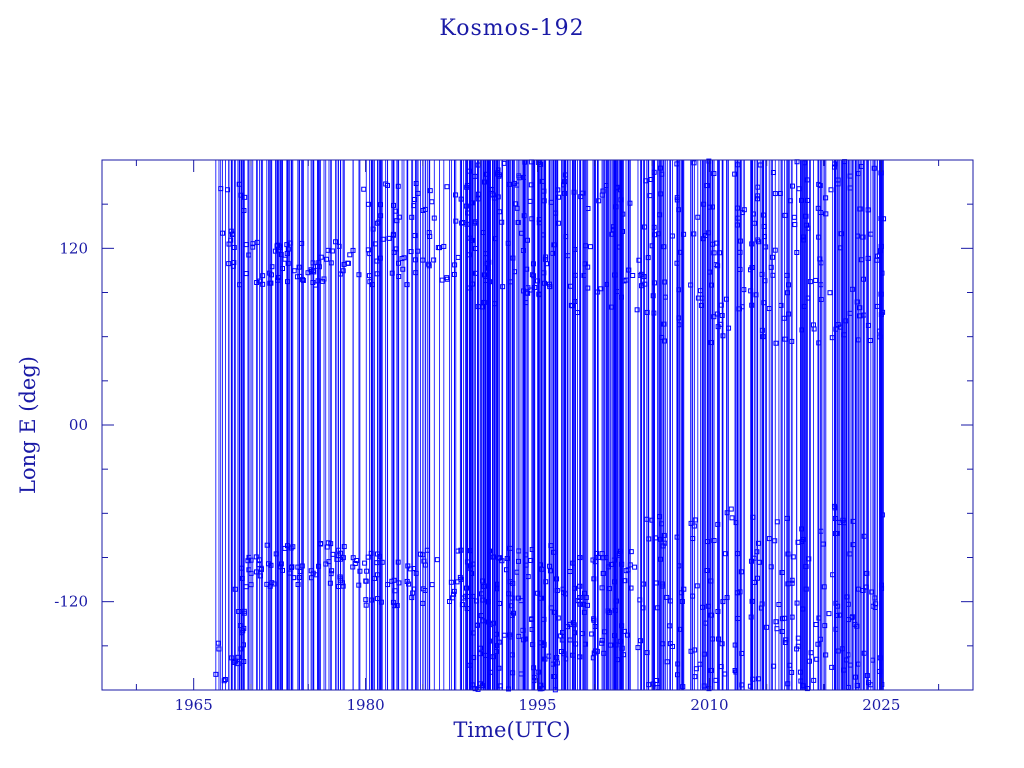 This screenshot has width=1024, height=768. Describe the element at coordinates (194, 705) in the screenshot. I see `x-tick-label: 1965` at that location.